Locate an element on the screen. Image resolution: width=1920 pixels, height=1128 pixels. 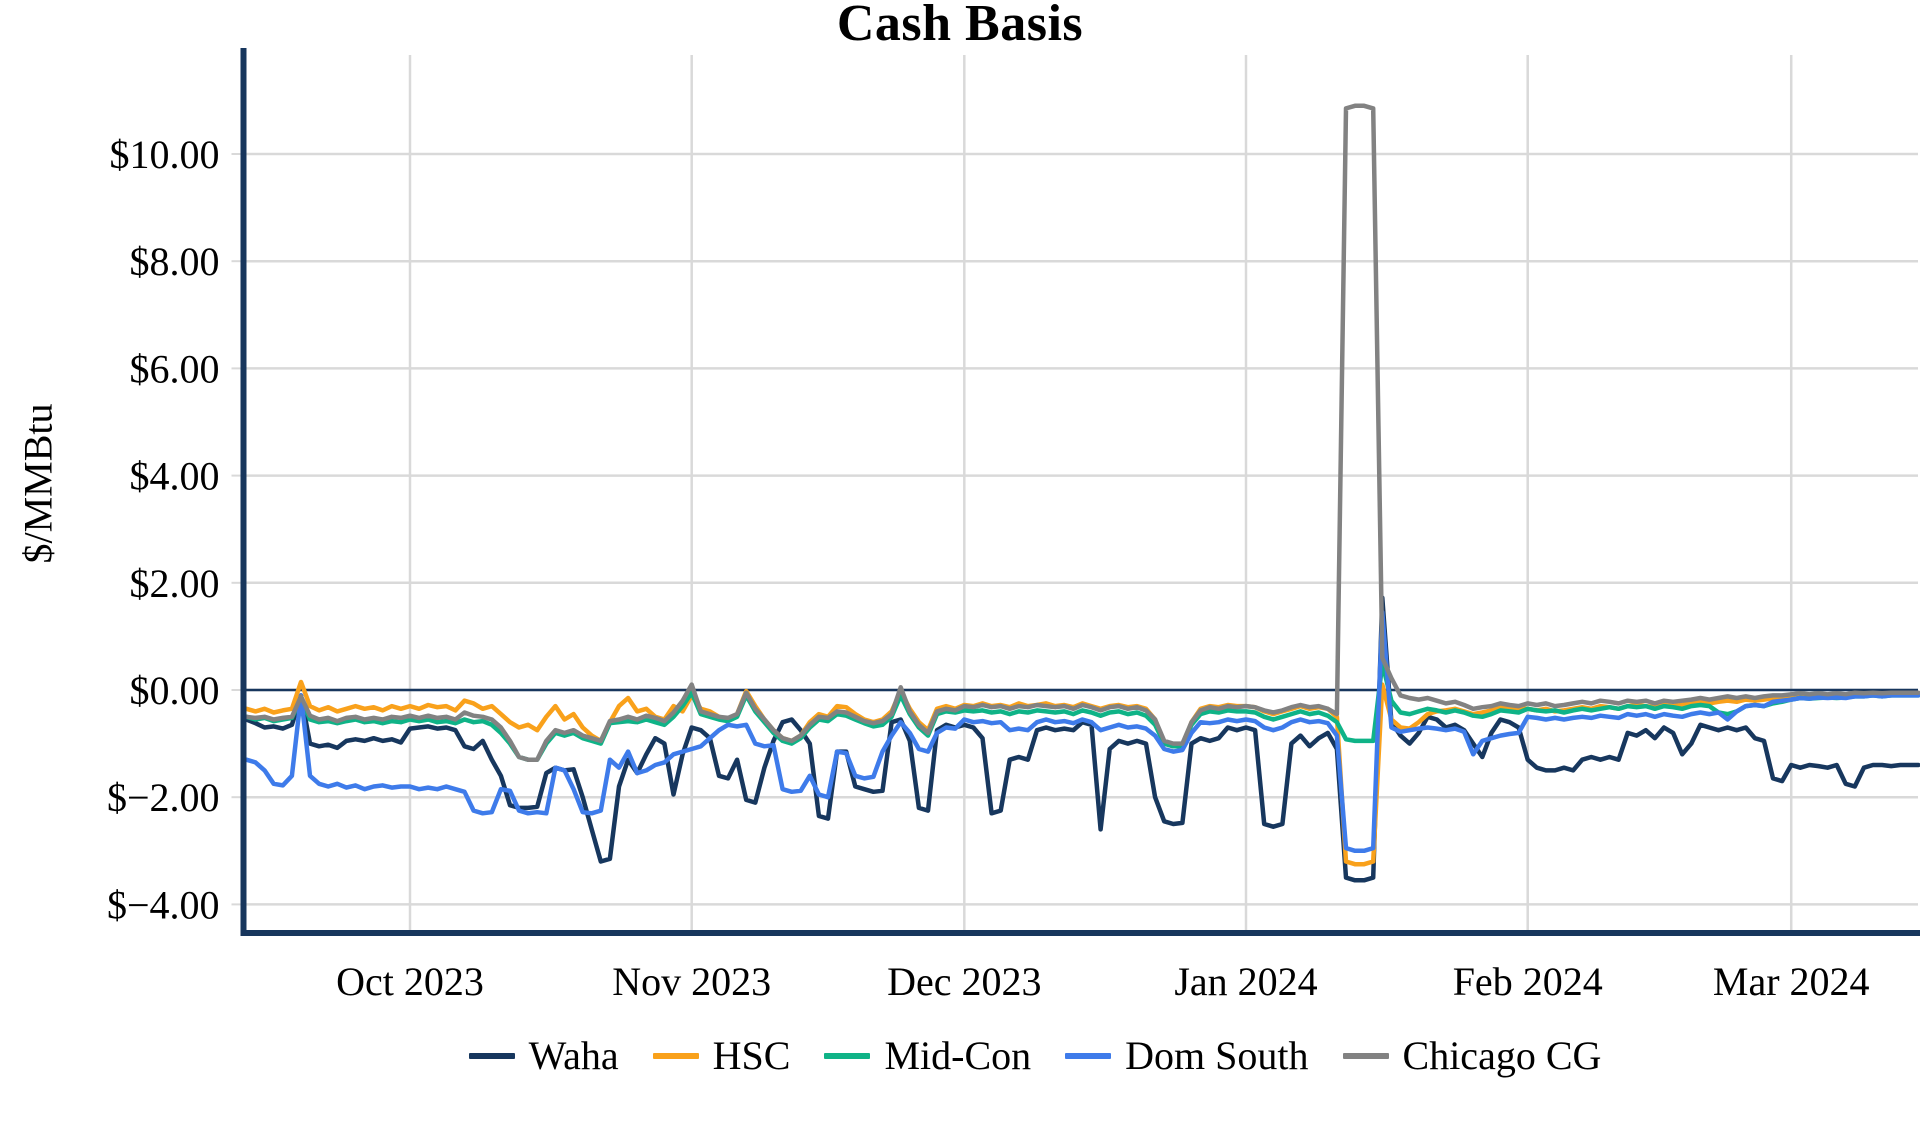
legend-item-mid-con: Mid-Con is located at coordinates (927, 1056).